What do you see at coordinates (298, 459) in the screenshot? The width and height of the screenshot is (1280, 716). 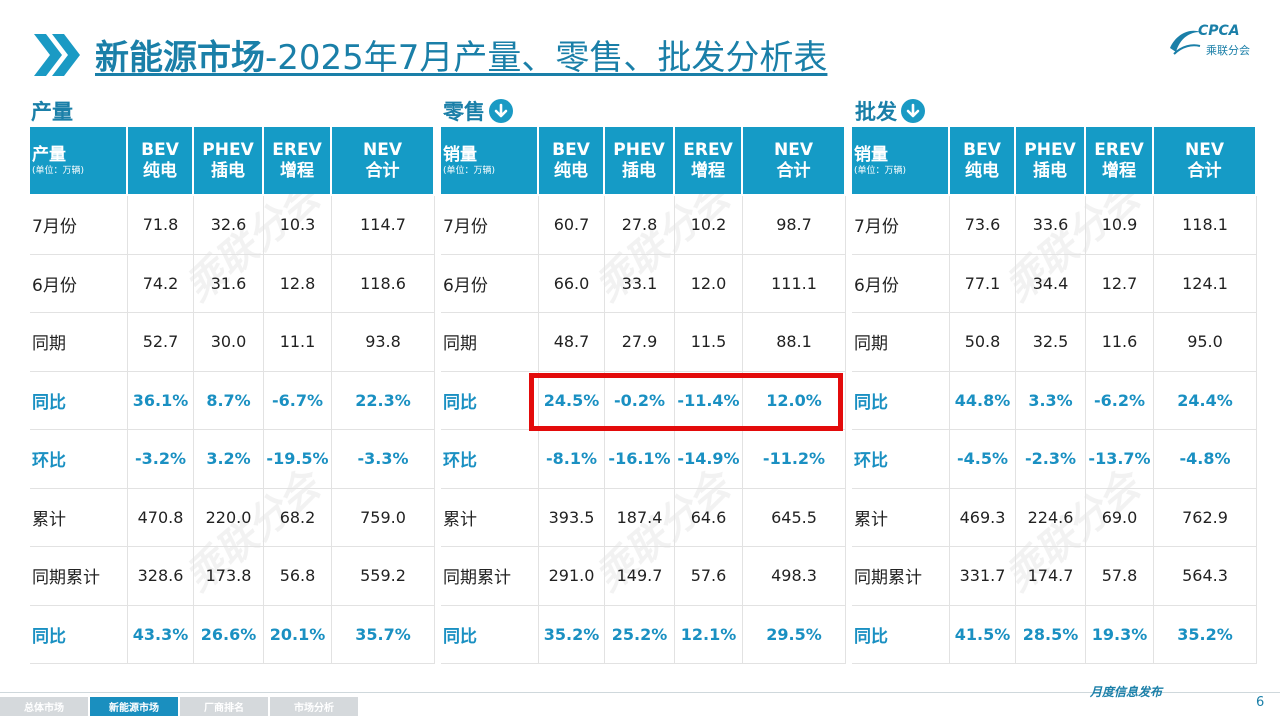 I see `table-cell: -19.5%` at bounding box center [298, 459].